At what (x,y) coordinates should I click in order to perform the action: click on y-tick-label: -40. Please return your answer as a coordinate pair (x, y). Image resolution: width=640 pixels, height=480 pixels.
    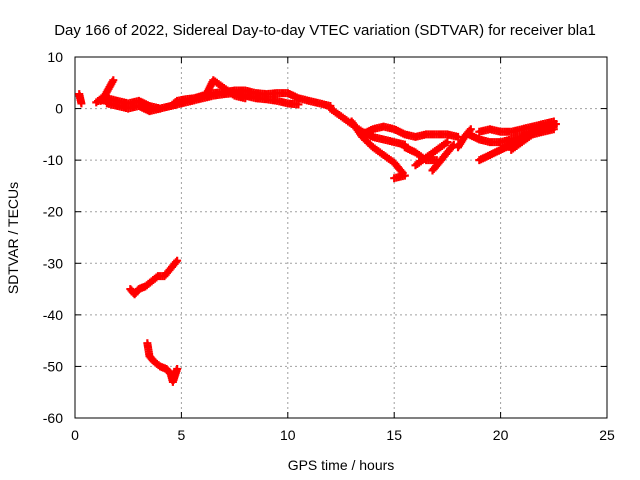
    Looking at the image, I should click on (53, 315).